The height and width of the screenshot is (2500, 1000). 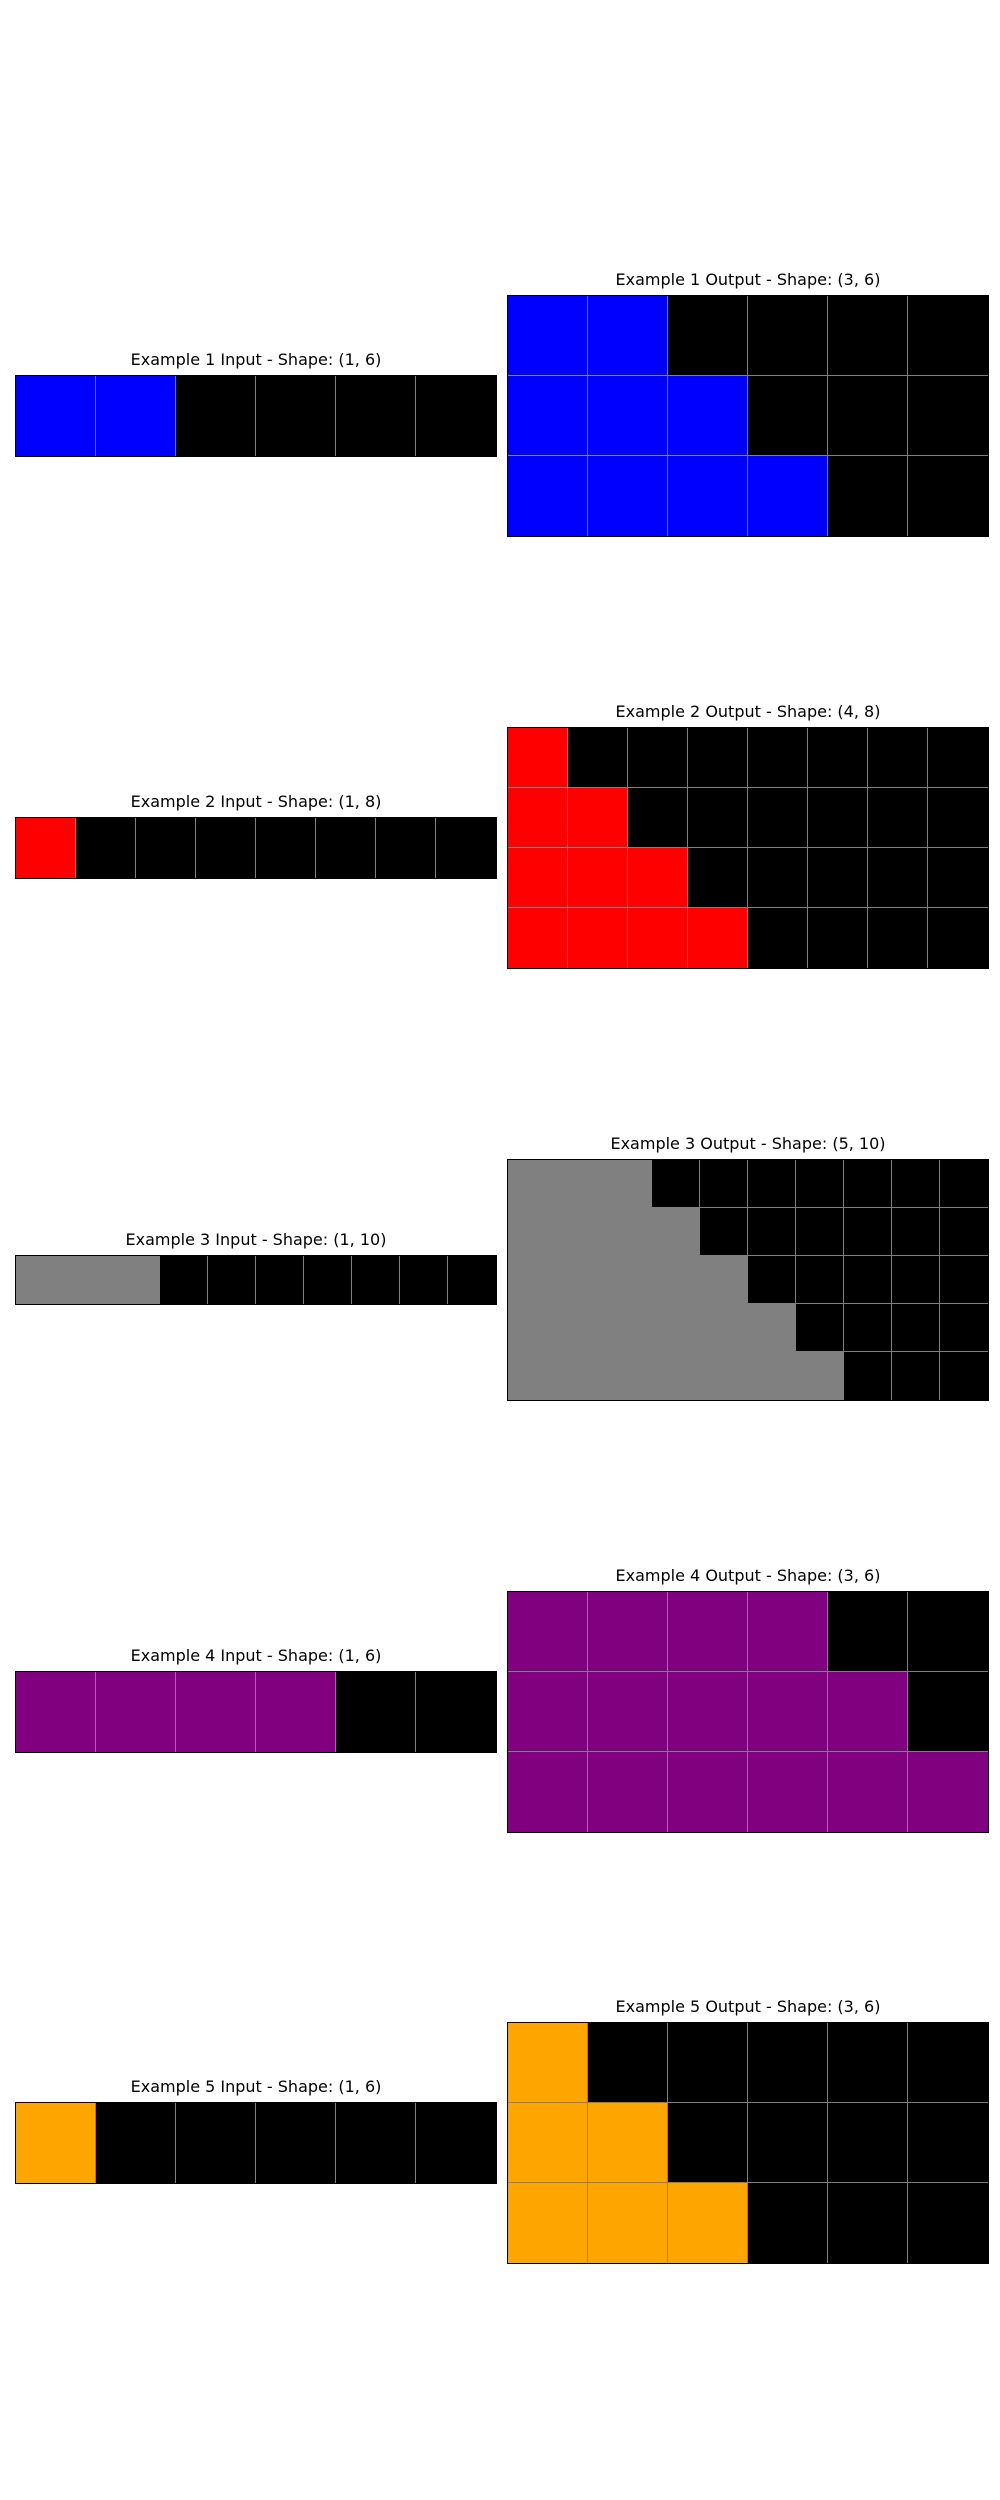 I want to click on example-5-input-grid, so click(x=256, y=2143).